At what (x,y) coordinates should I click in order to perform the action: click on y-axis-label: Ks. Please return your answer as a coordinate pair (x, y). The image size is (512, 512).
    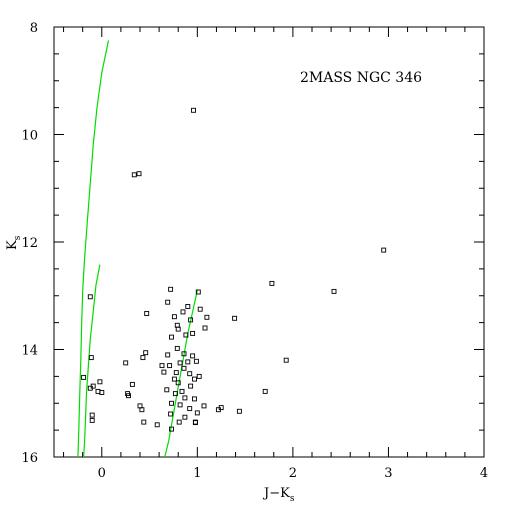
    Looking at the image, I should click on (14, 242).